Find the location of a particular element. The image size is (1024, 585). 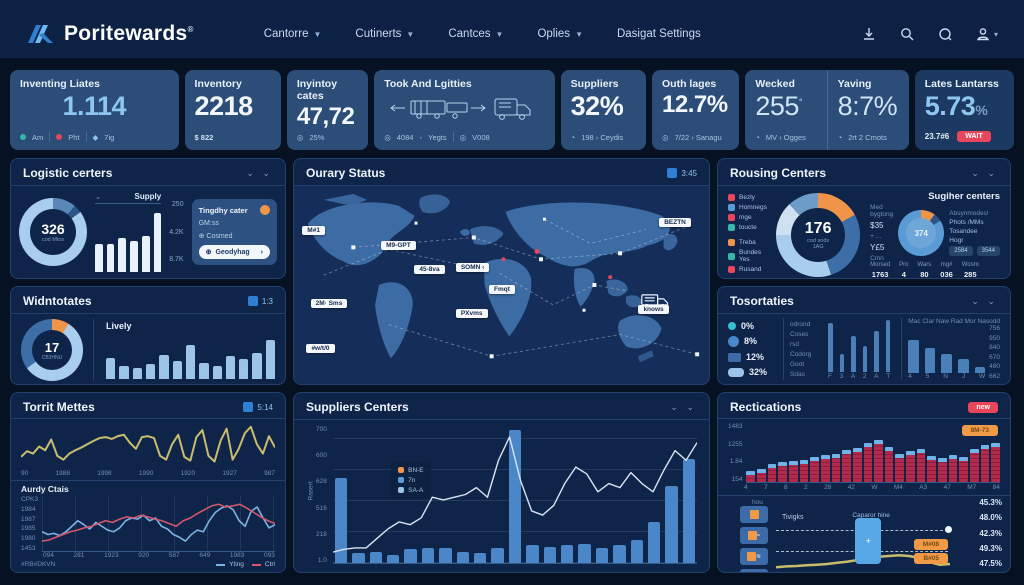

kpi-card-inyintoy: Inyintoy cates 47,72 ◎ 25% is located at coordinates (327, 110).